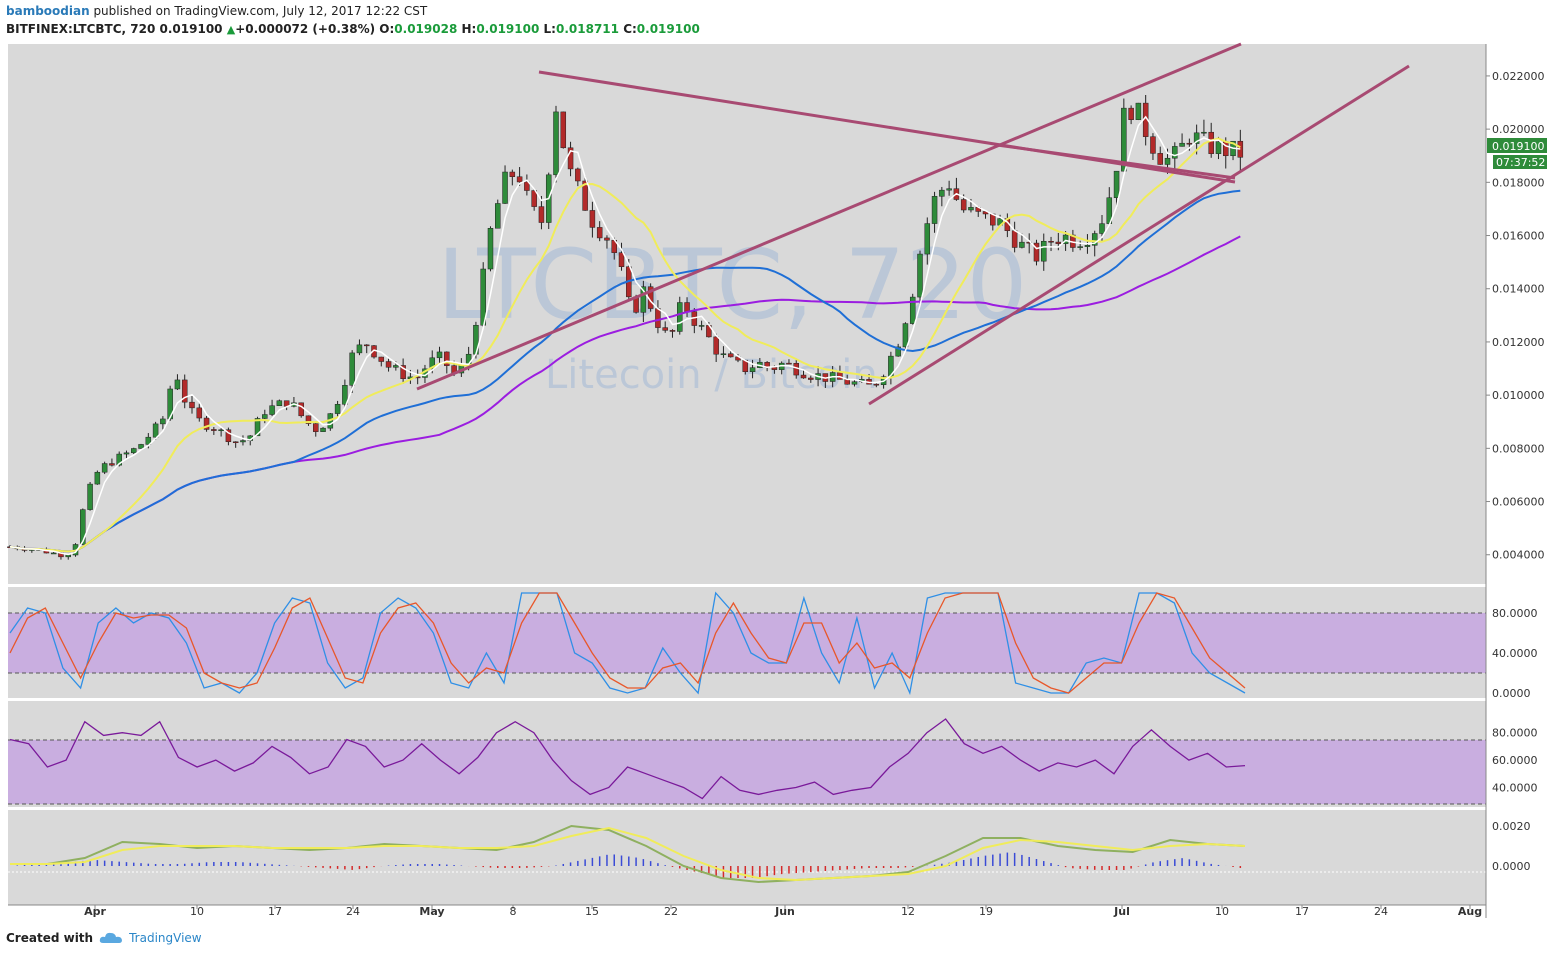  I want to click on stochastic-lines, so click(627, 643).